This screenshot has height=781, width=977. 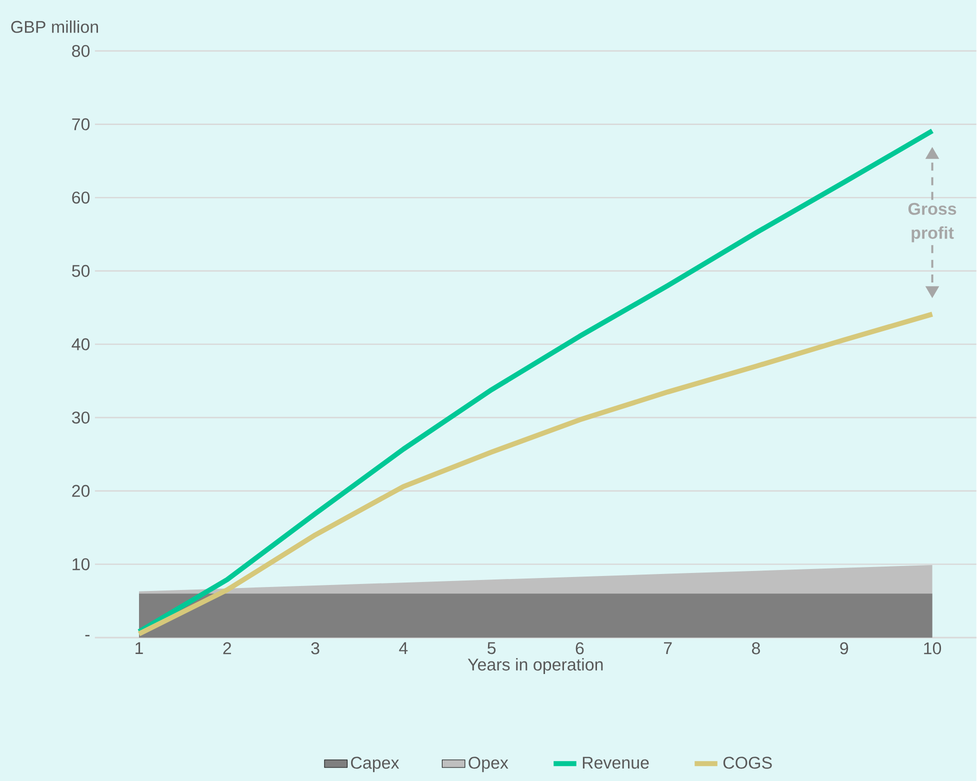 What do you see at coordinates (227, 648) in the screenshot?
I see `x-tick-label: 2` at bounding box center [227, 648].